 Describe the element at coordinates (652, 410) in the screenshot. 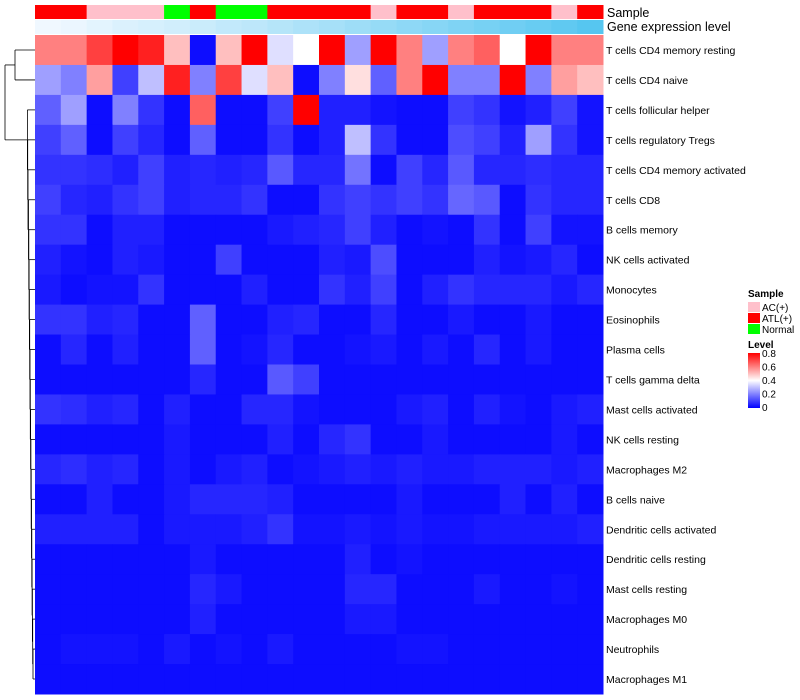

I see `row-label: Mast cells activated` at that location.